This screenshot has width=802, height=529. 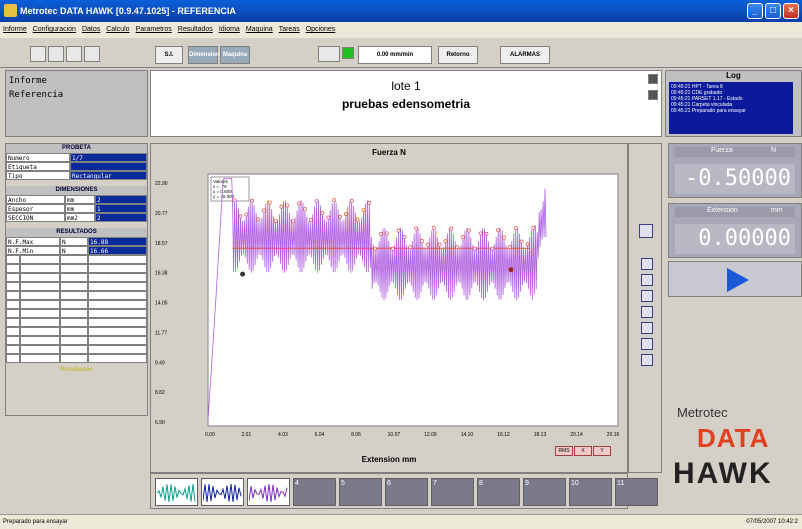 I want to click on chart-control-0: RMS, so click(x=564, y=451).